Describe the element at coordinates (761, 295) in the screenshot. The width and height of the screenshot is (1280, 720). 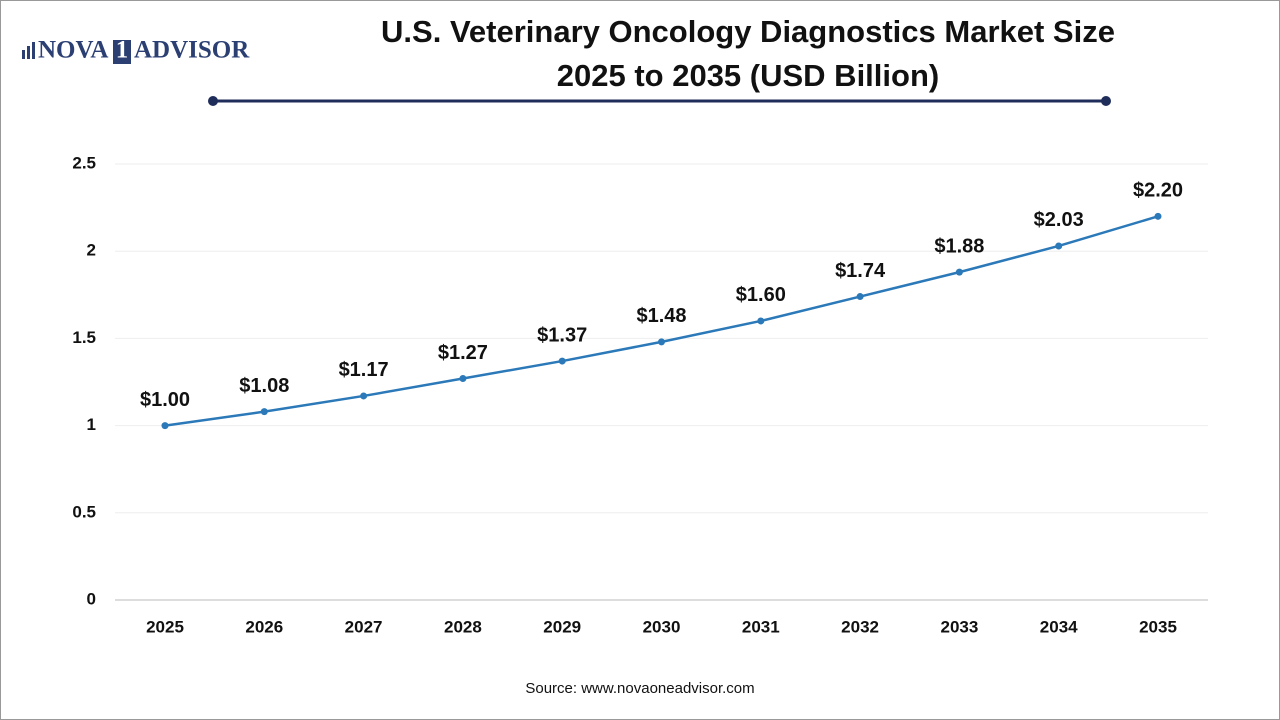
I see `data-label: $1.60` at that location.